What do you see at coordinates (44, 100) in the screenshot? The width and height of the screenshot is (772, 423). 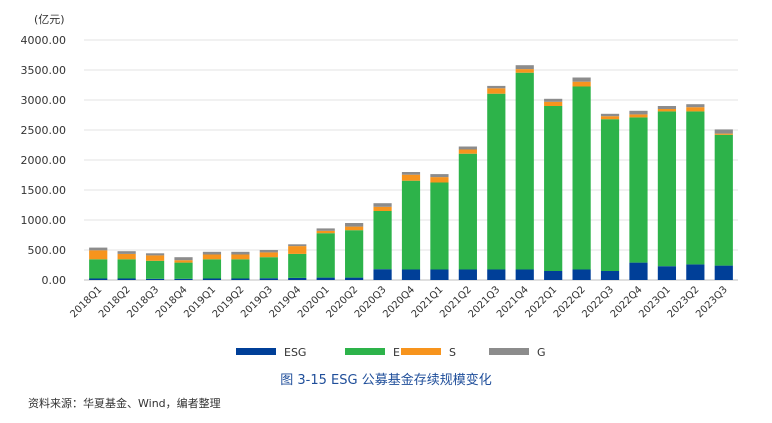 I see `y-tick-label: 3000.00` at bounding box center [44, 100].